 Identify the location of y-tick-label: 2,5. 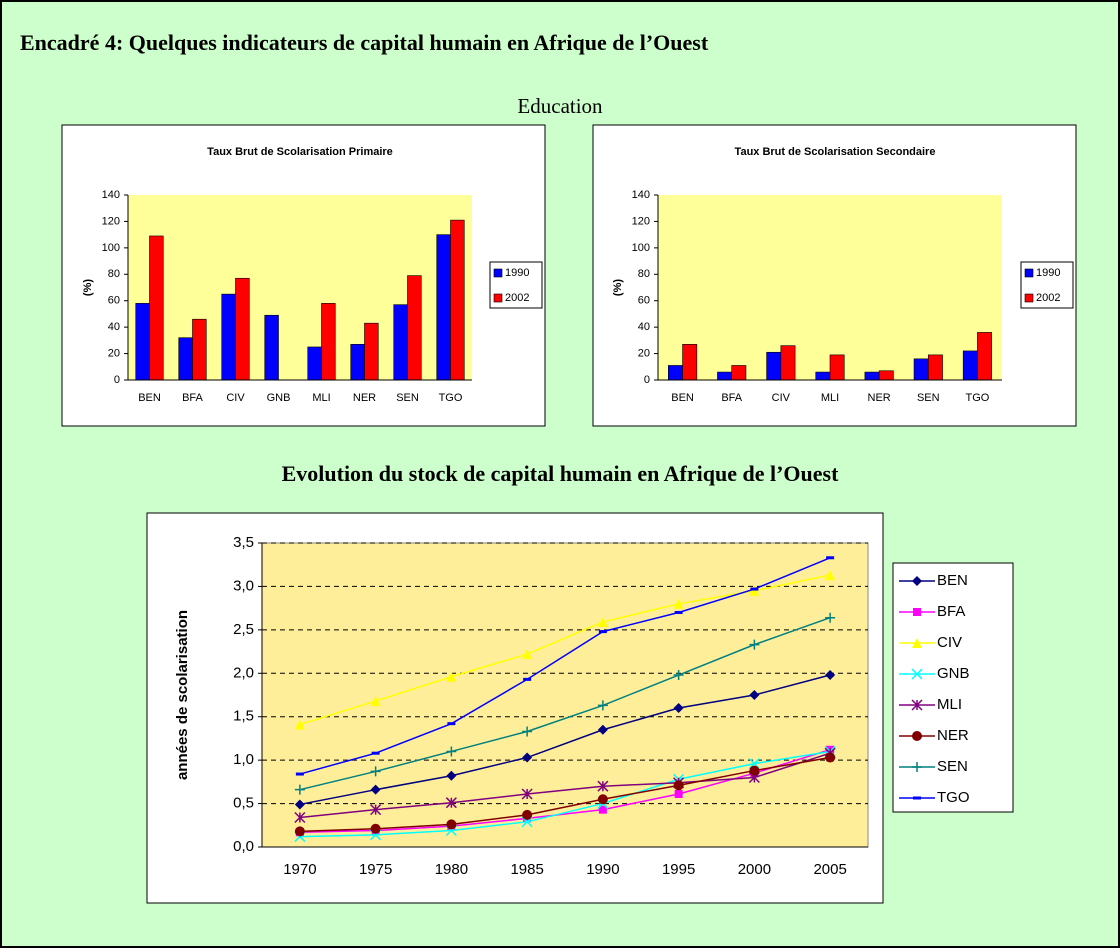
(243, 629).